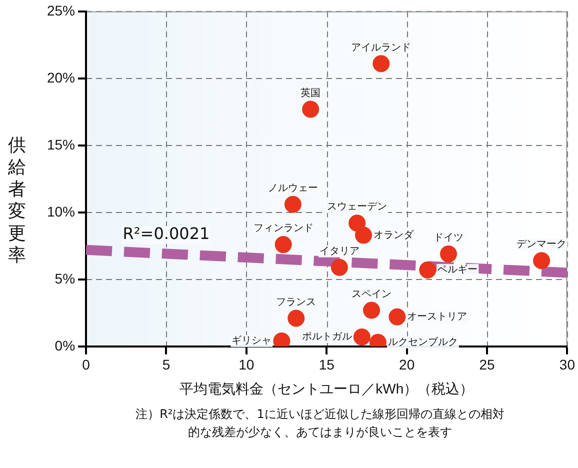 Image resolution: width=578 pixels, height=468 pixels. I want to click on x-tick-label: 10, so click(246, 364).